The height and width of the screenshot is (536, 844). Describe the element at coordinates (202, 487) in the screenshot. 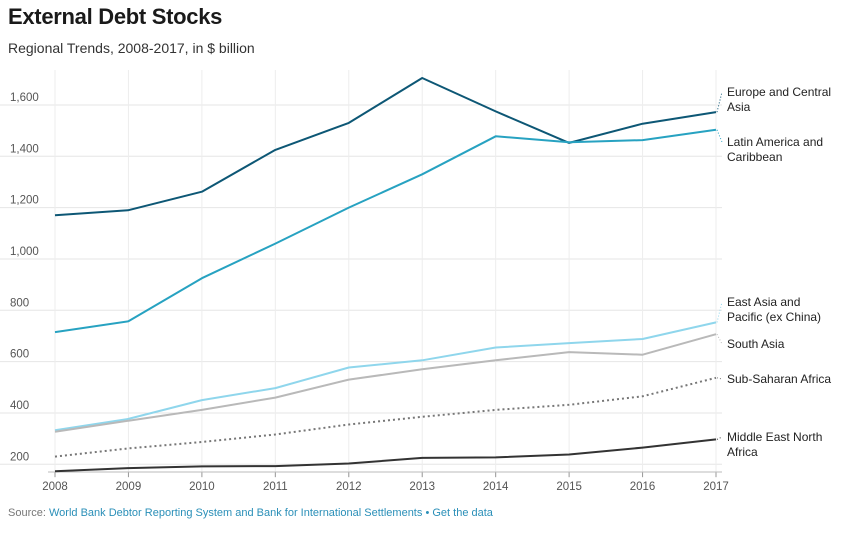

I see `x-tick-label: 2010` at that location.